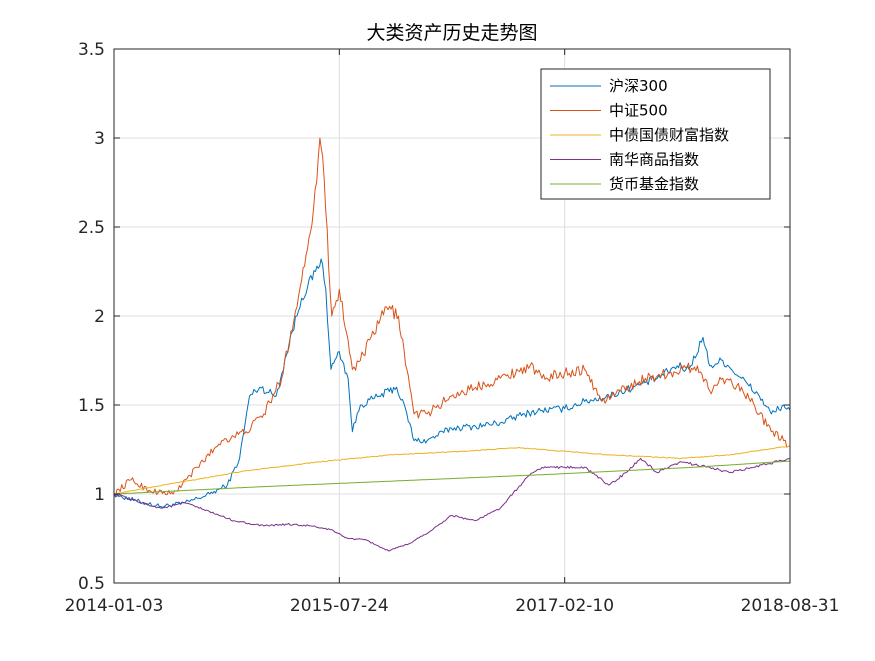  I want to click on legend-label: 沪深300, so click(638, 86).